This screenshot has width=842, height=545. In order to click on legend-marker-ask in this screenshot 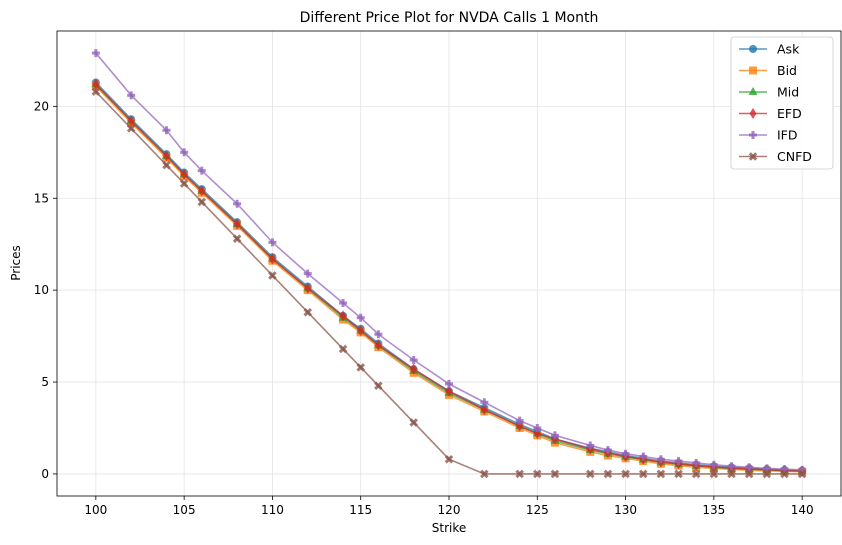, I will do `click(753, 49)`.